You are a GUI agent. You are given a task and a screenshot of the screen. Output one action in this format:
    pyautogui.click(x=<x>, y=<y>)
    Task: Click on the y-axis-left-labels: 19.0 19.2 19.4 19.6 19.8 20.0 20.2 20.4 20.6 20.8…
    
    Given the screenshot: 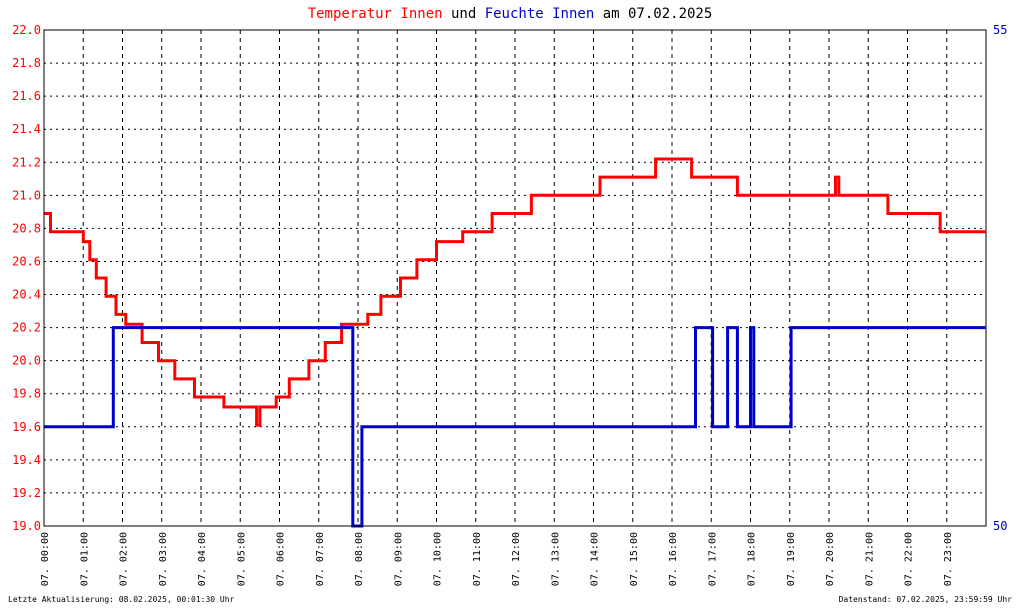 What is the action you would take?
    pyautogui.click(x=26, y=278)
    